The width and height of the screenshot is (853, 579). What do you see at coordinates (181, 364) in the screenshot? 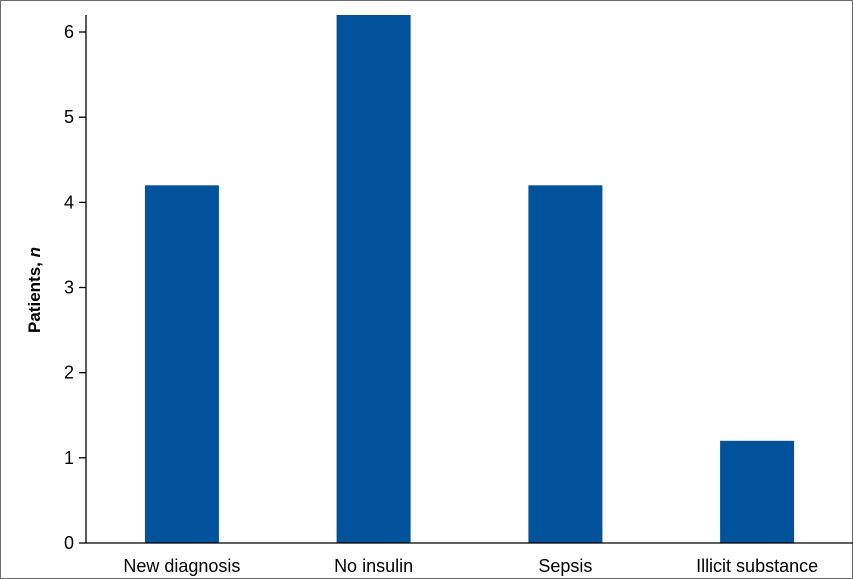
I see `bar-new-diagnosis` at bounding box center [181, 364].